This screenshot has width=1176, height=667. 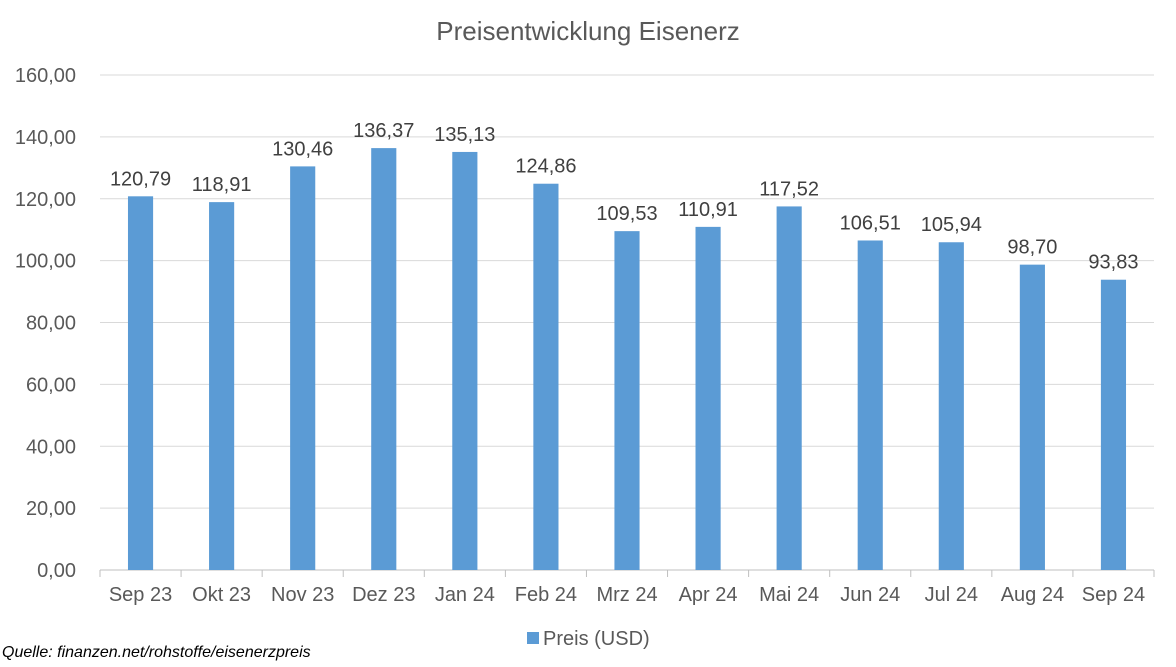 I want to click on x-tick-label: Dez 23, so click(x=383, y=595).